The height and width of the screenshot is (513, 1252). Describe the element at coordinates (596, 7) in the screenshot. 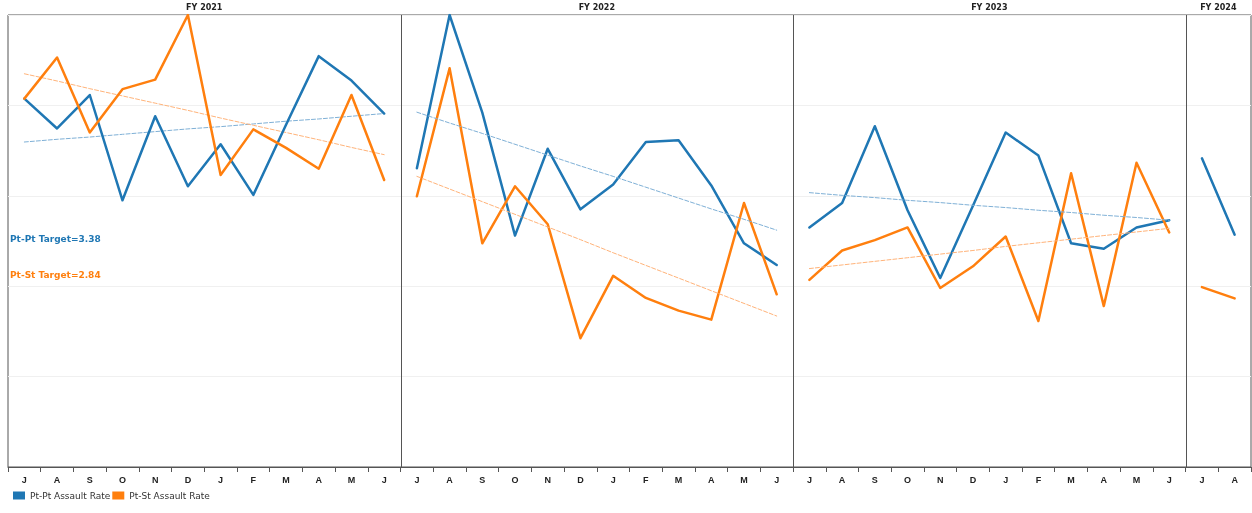

I see `text: FY 2022` at that location.